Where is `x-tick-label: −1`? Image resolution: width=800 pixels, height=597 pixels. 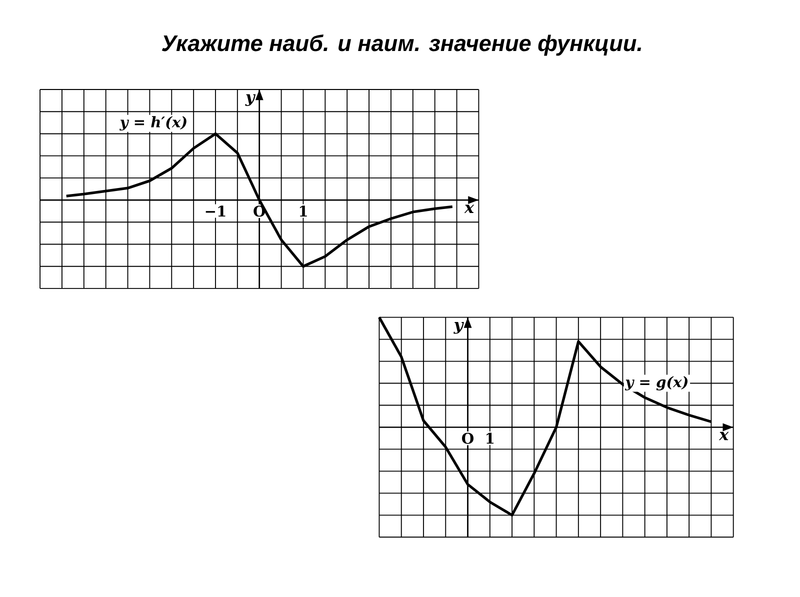
x-tick-label: −1 is located at coordinates (216, 211).